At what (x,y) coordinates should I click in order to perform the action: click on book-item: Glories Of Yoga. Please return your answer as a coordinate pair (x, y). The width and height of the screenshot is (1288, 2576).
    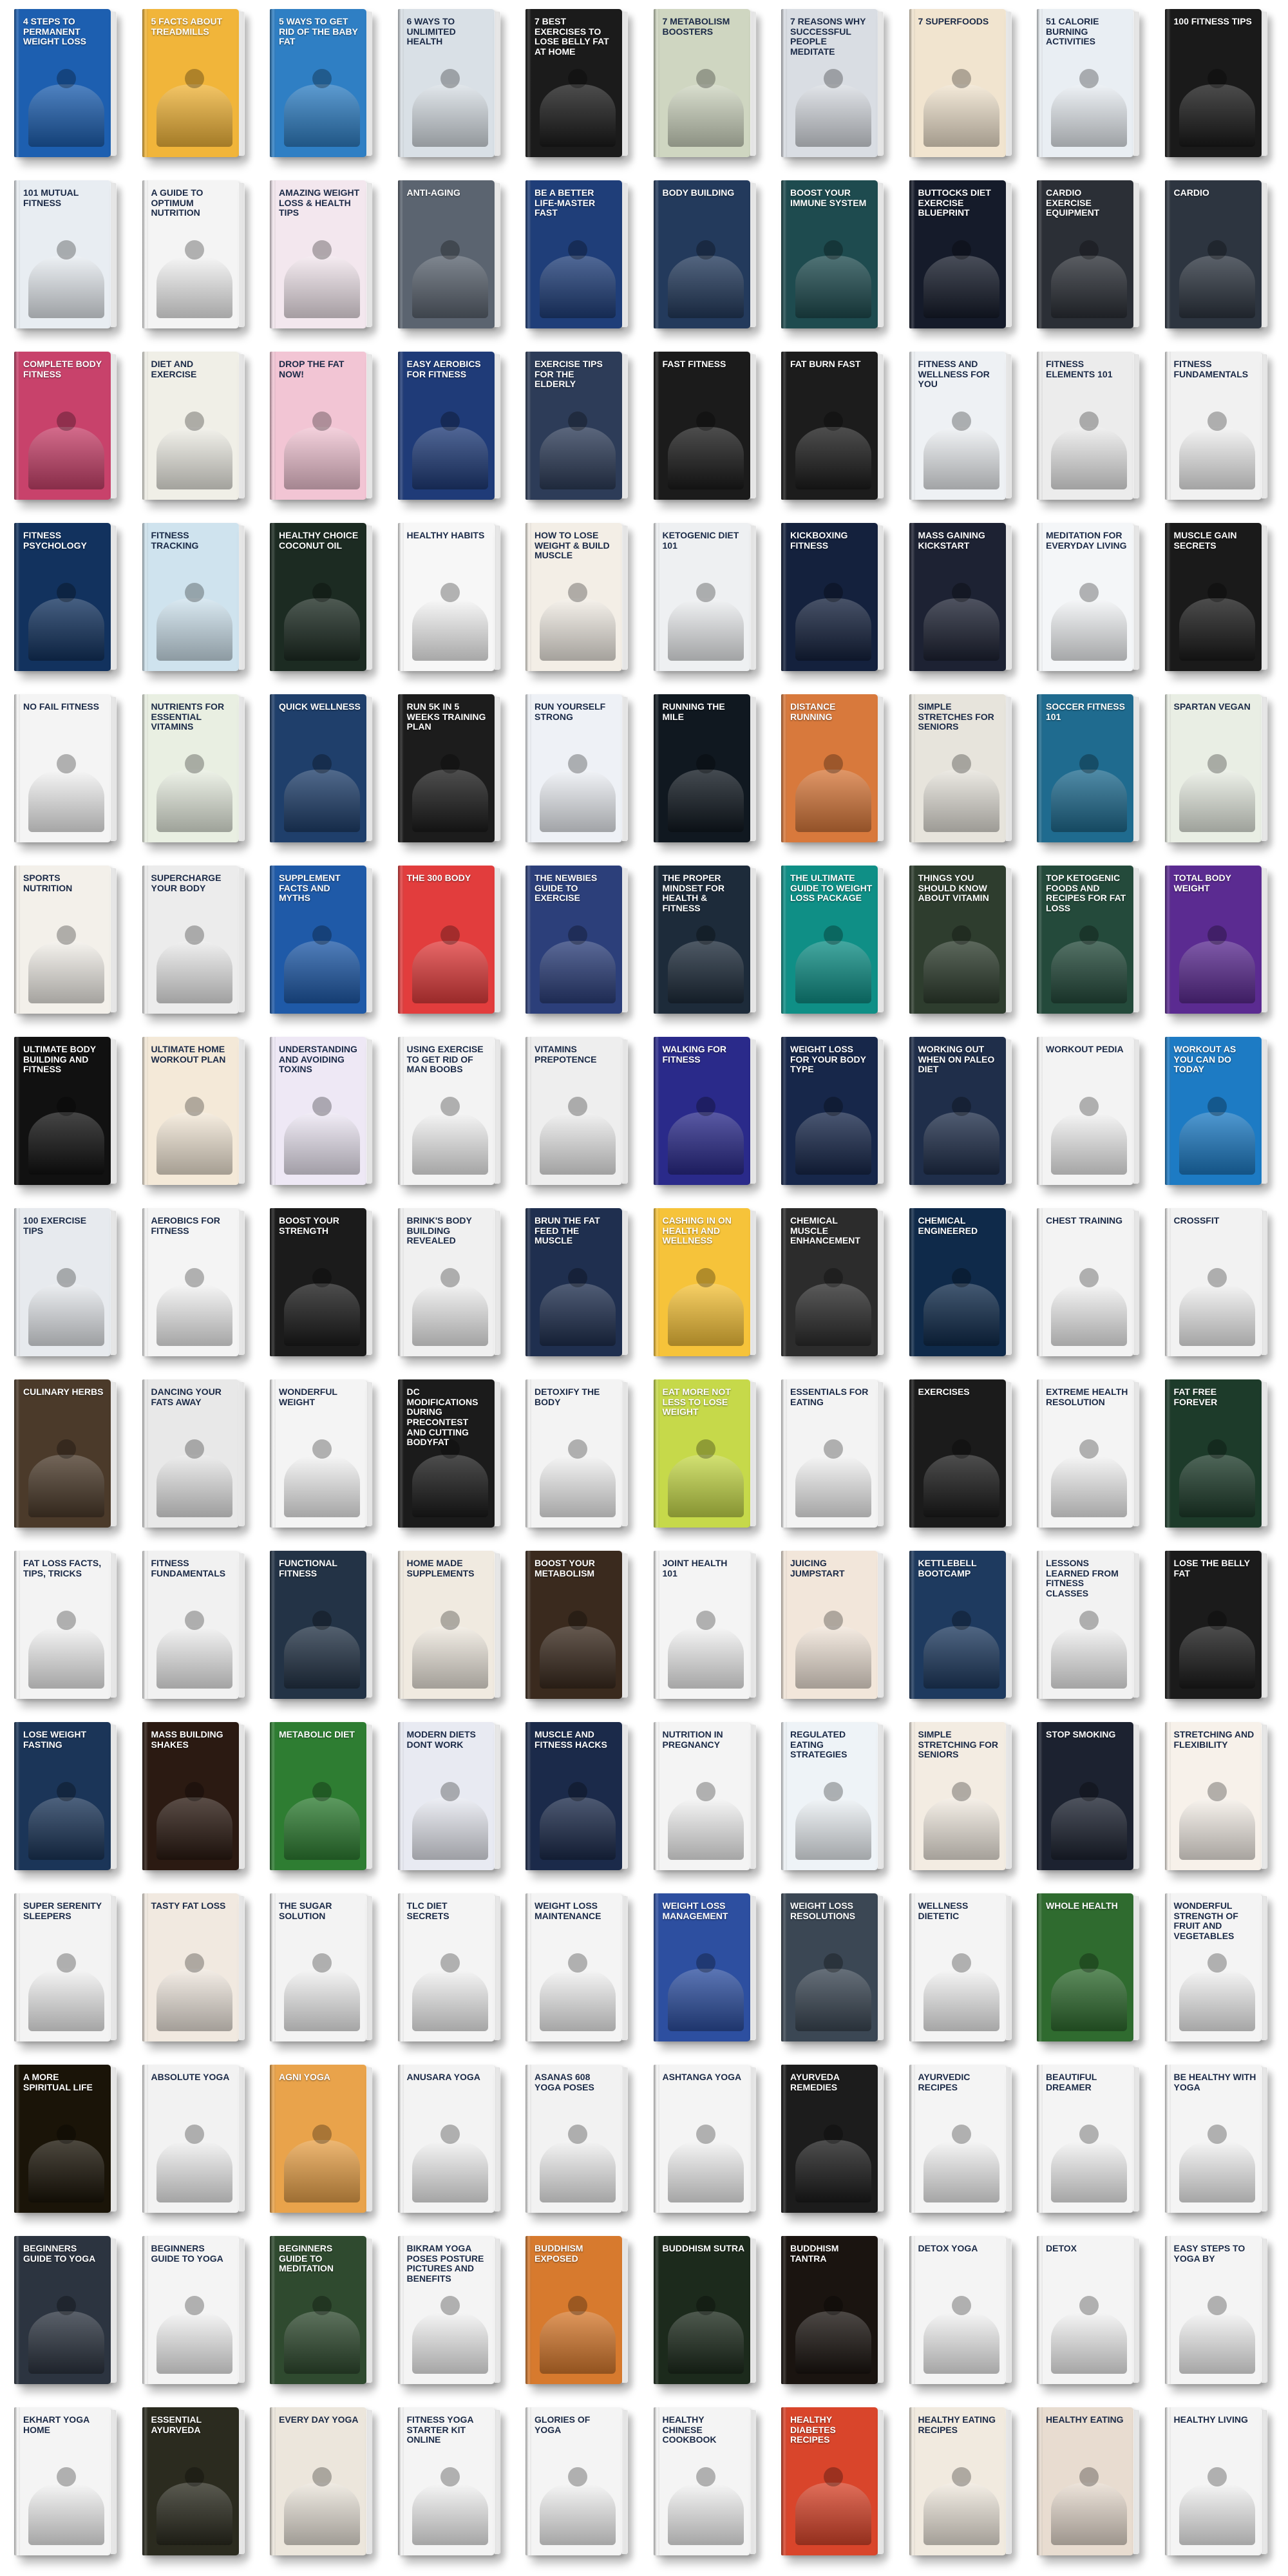
    Looking at the image, I should click on (585, 2489).